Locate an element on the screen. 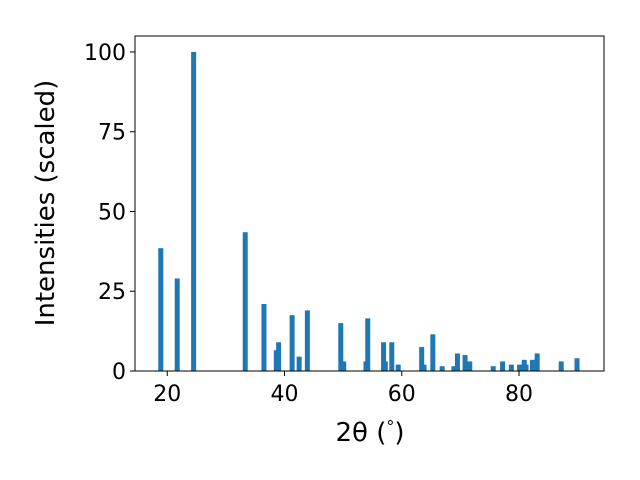 The height and width of the screenshot is (480, 640). y-tick-label: 0 is located at coordinates (119, 372).